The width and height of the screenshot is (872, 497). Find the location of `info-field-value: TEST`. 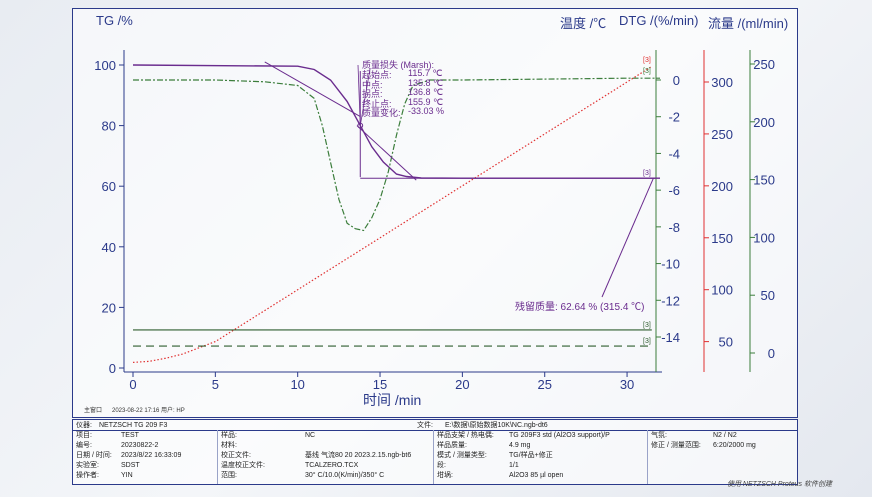

info-field-value: TEST is located at coordinates (130, 435).